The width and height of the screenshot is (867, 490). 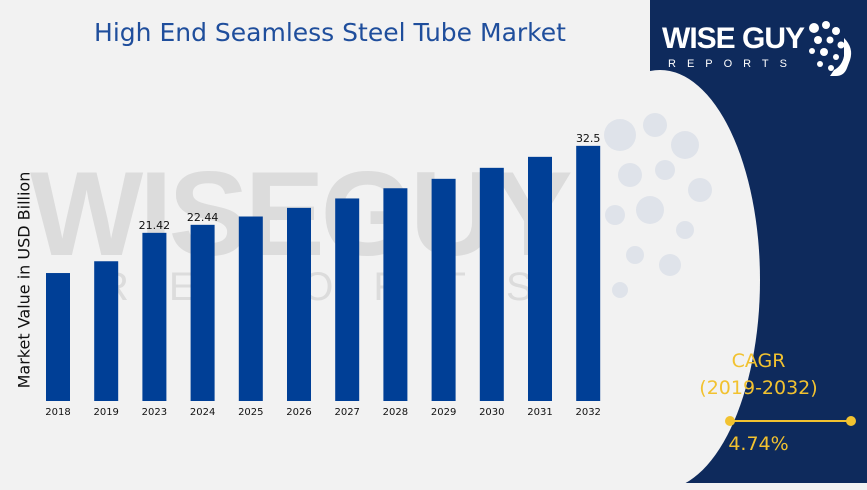 I want to click on cagr-period: (2019-2032), so click(x=758, y=388).